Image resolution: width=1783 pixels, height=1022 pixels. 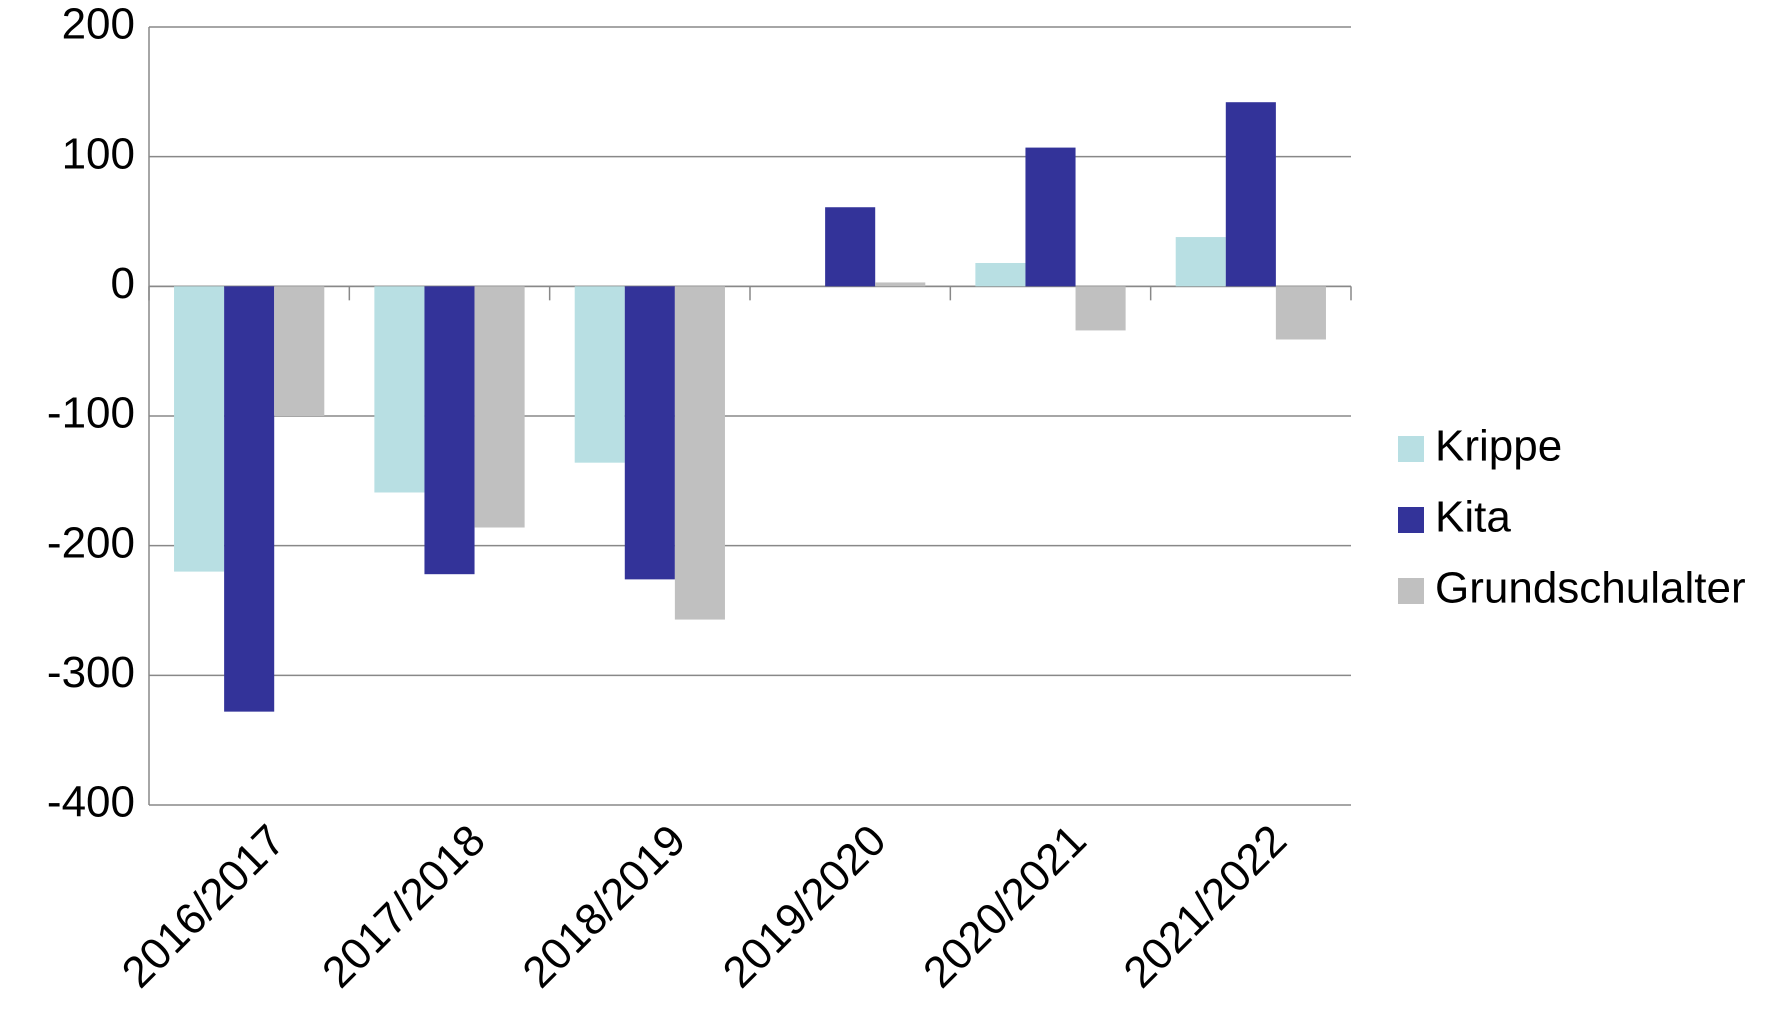 I want to click on legend-label: Kita, so click(x=1473, y=517).